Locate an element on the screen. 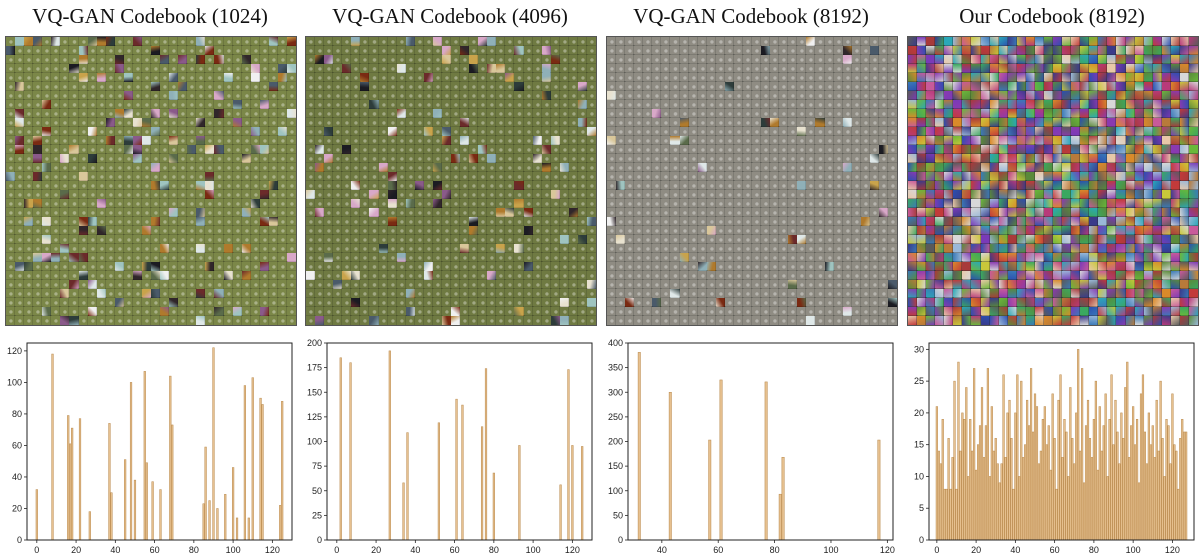 Image resolution: width=1203 pixels, height=557 pixels. y-tick-label: 15 is located at coordinates (919, 445).